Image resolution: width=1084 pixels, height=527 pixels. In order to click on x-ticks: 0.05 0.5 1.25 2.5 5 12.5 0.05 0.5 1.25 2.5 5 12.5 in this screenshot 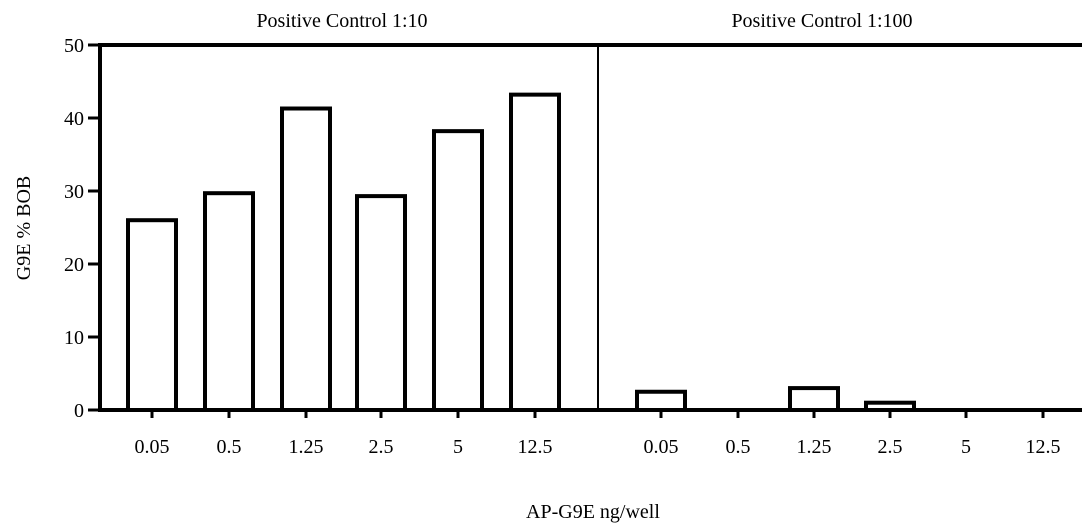, I will do `click(598, 434)`.